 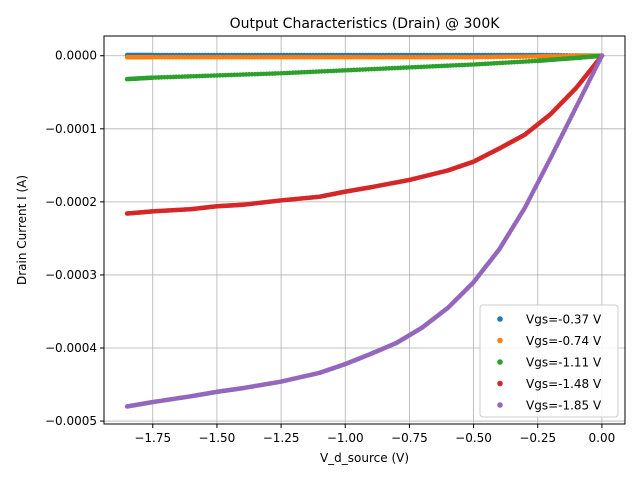 What do you see at coordinates (602, 56) in the screenshot?
I see `data-point` at bounding box center [602, 56].